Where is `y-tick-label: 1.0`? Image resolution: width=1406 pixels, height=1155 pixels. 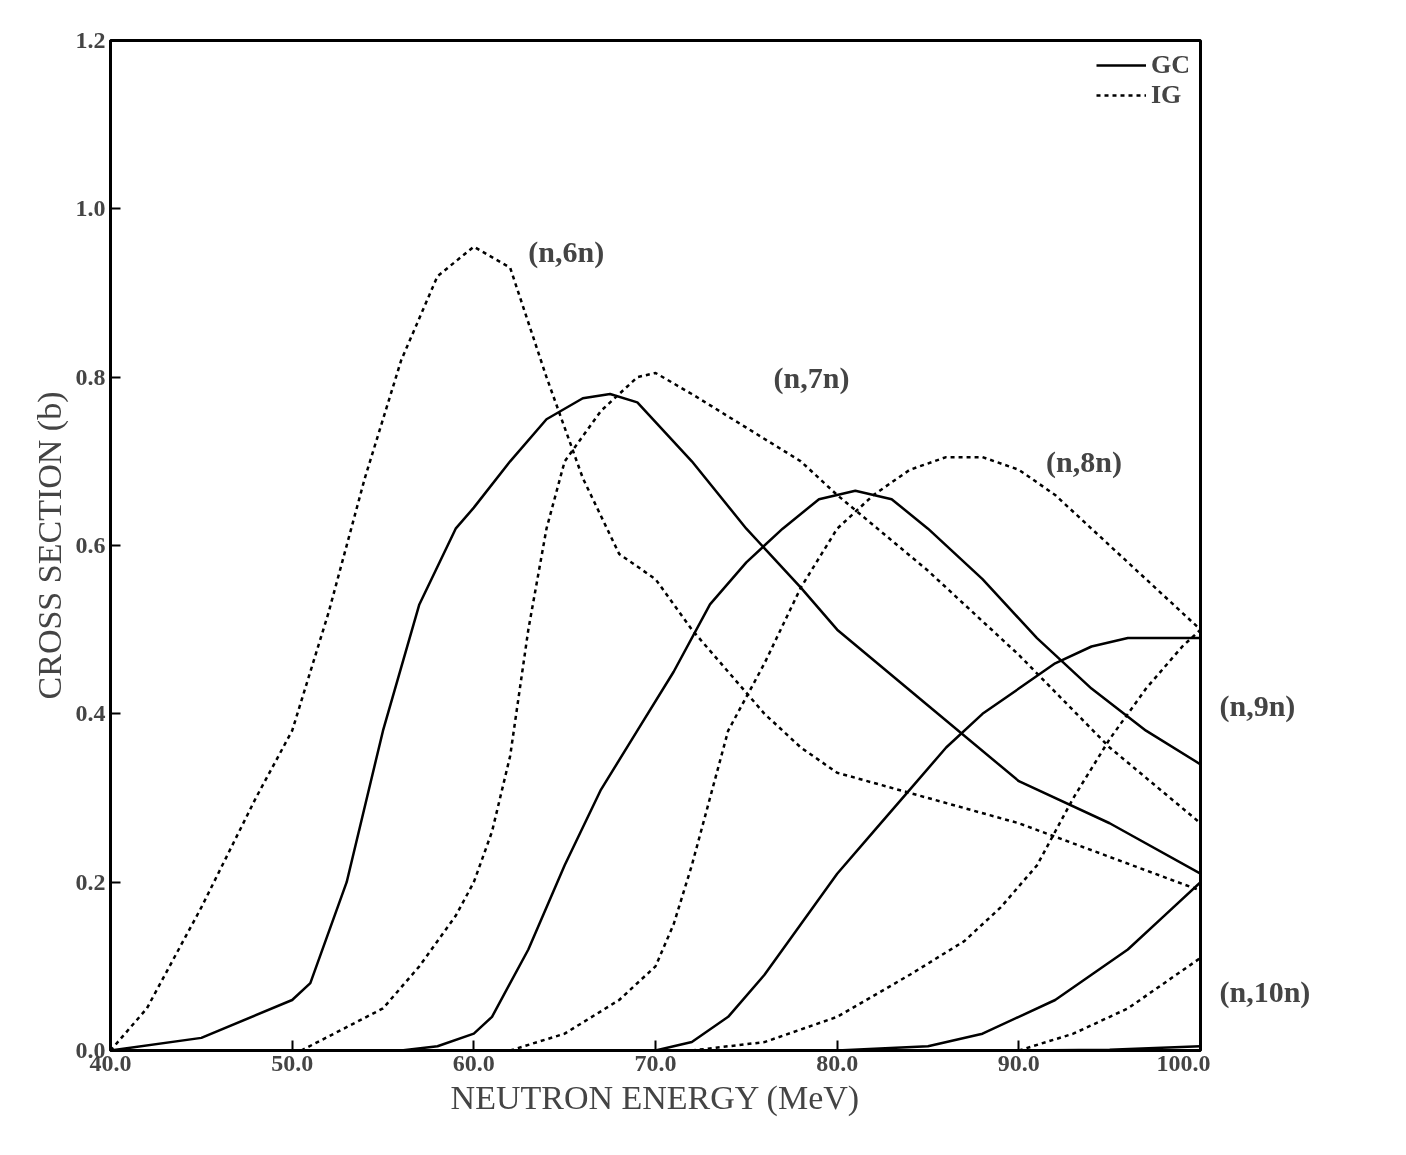
y-tick-label: 1.0 is located at coordinates (90, 208).